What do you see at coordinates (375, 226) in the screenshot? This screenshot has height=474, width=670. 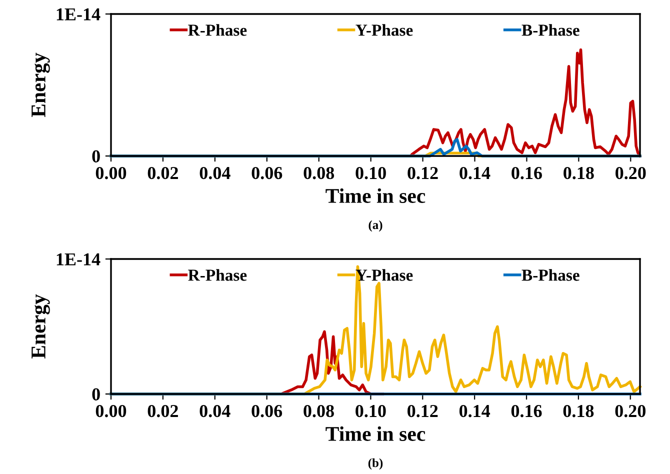 I see `text: (a)` at bounding box center [375, 226].